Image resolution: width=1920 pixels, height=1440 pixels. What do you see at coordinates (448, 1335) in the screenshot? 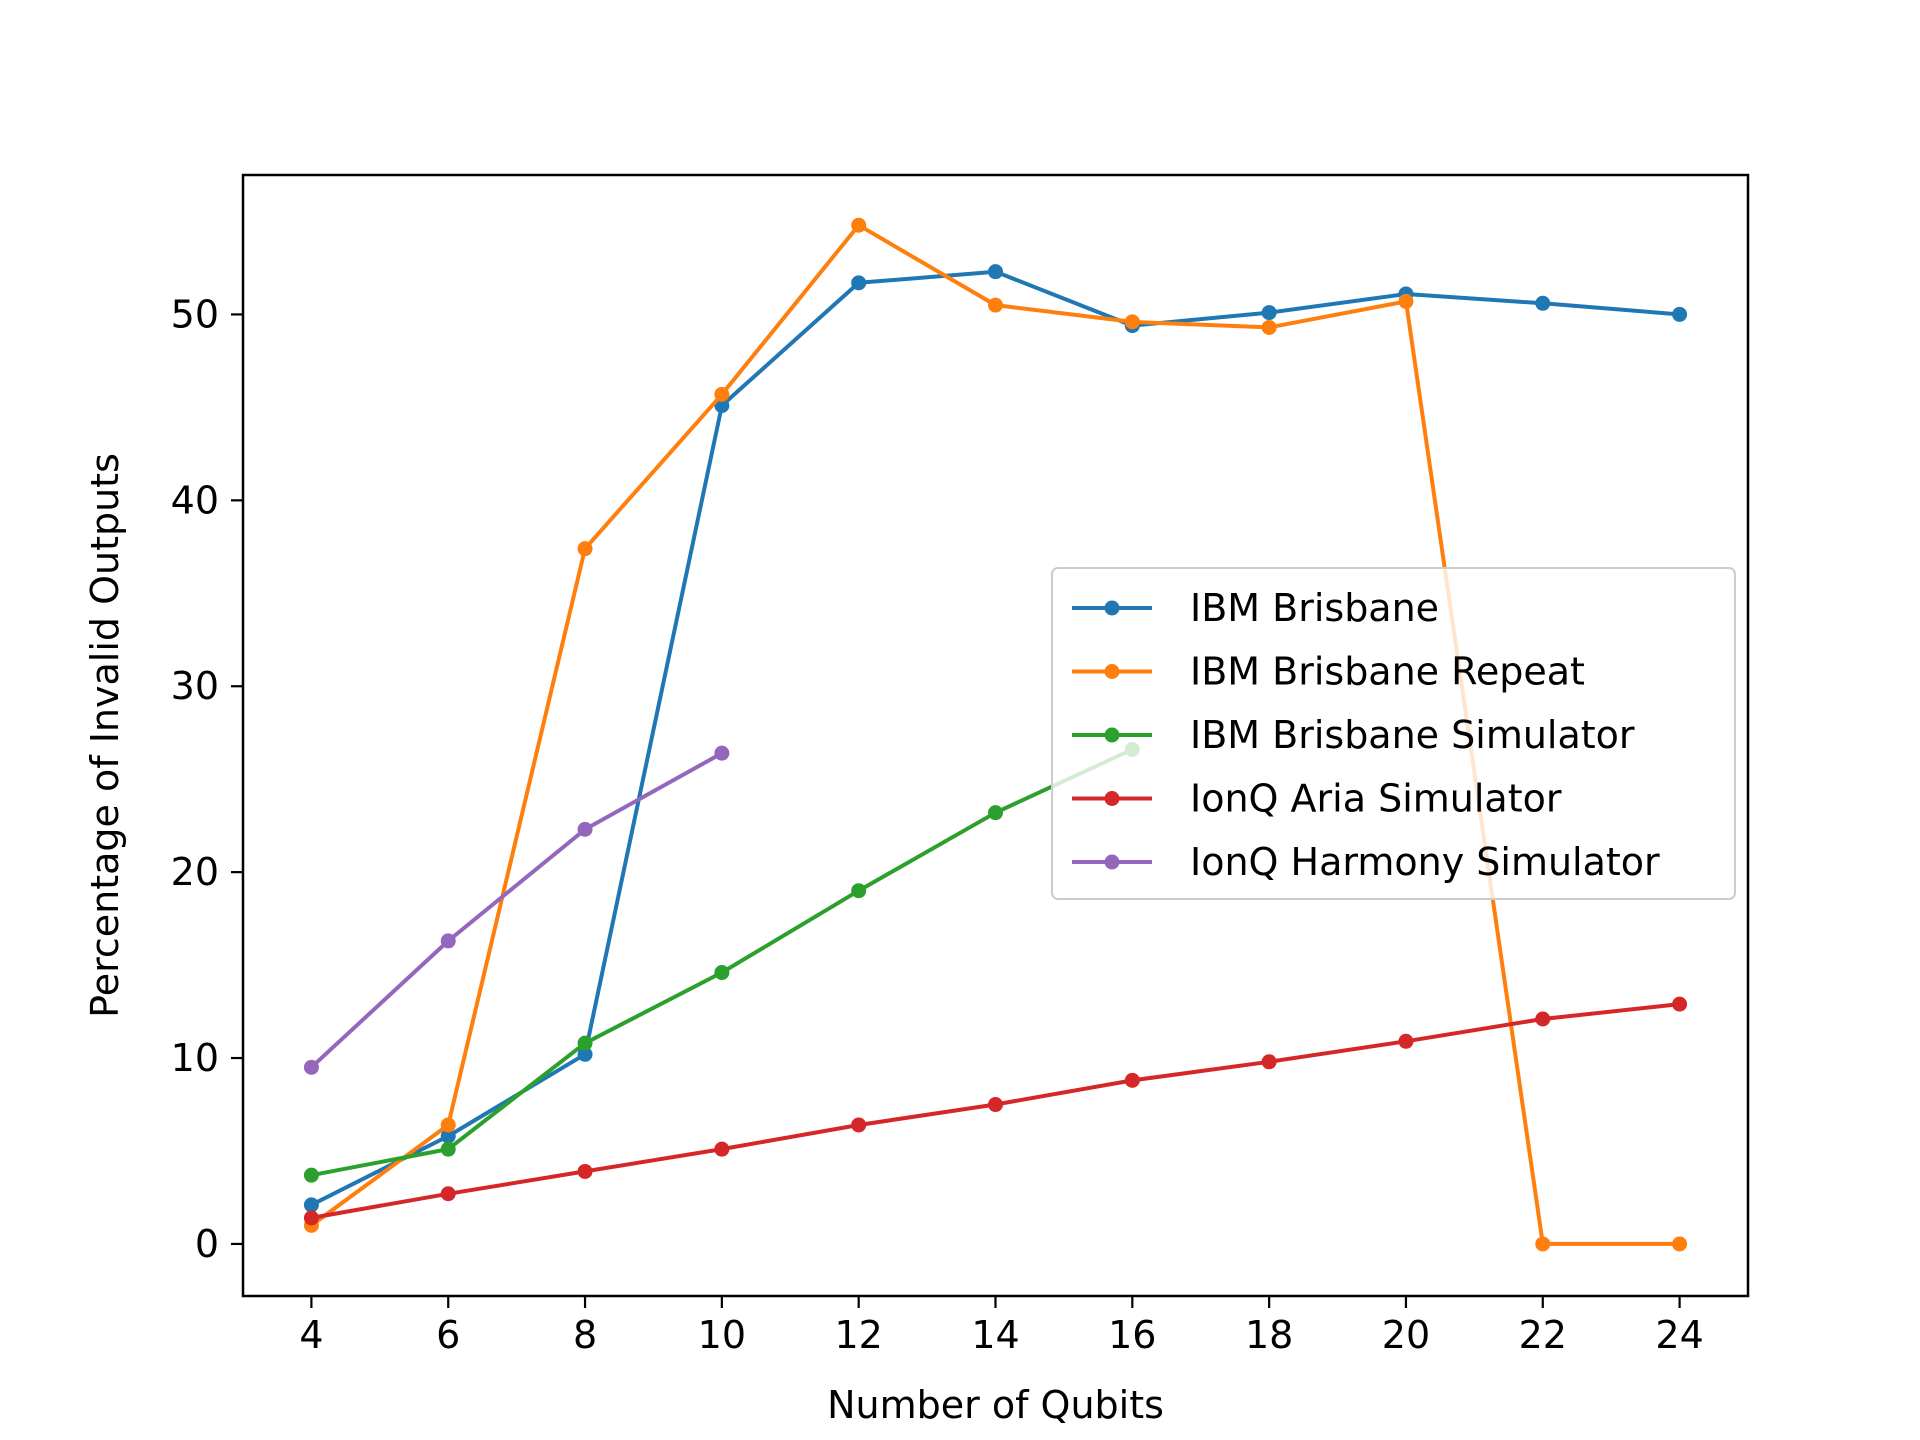
I see `x-tick-label: 6` at bounding box center [448, 1335].